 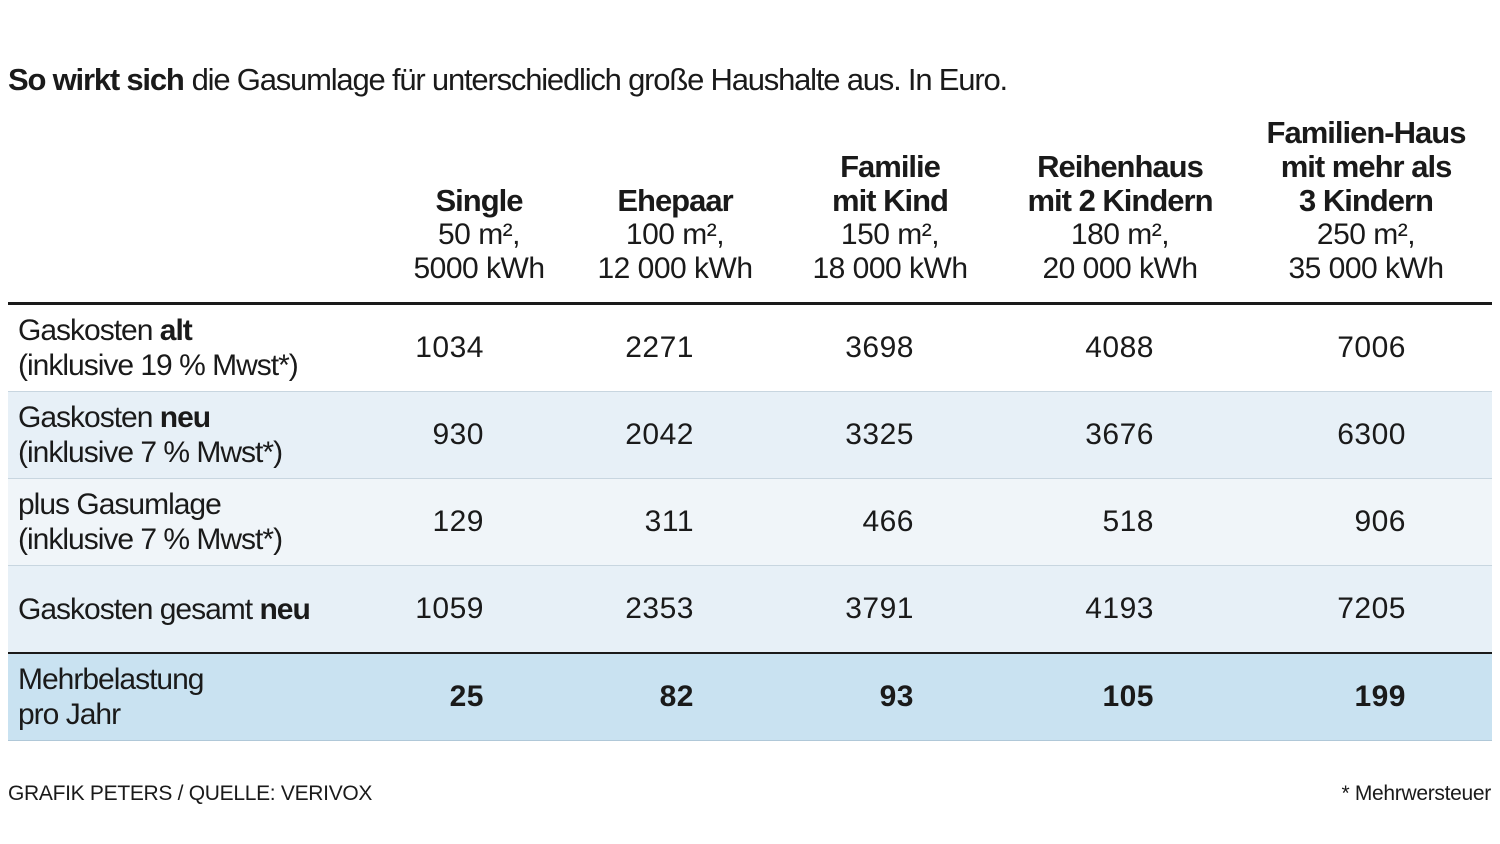 What do you see at coordinates (1366, 435) in the screenshot?
I see `cell-value: 6300` at bounding box center [1366, 435].